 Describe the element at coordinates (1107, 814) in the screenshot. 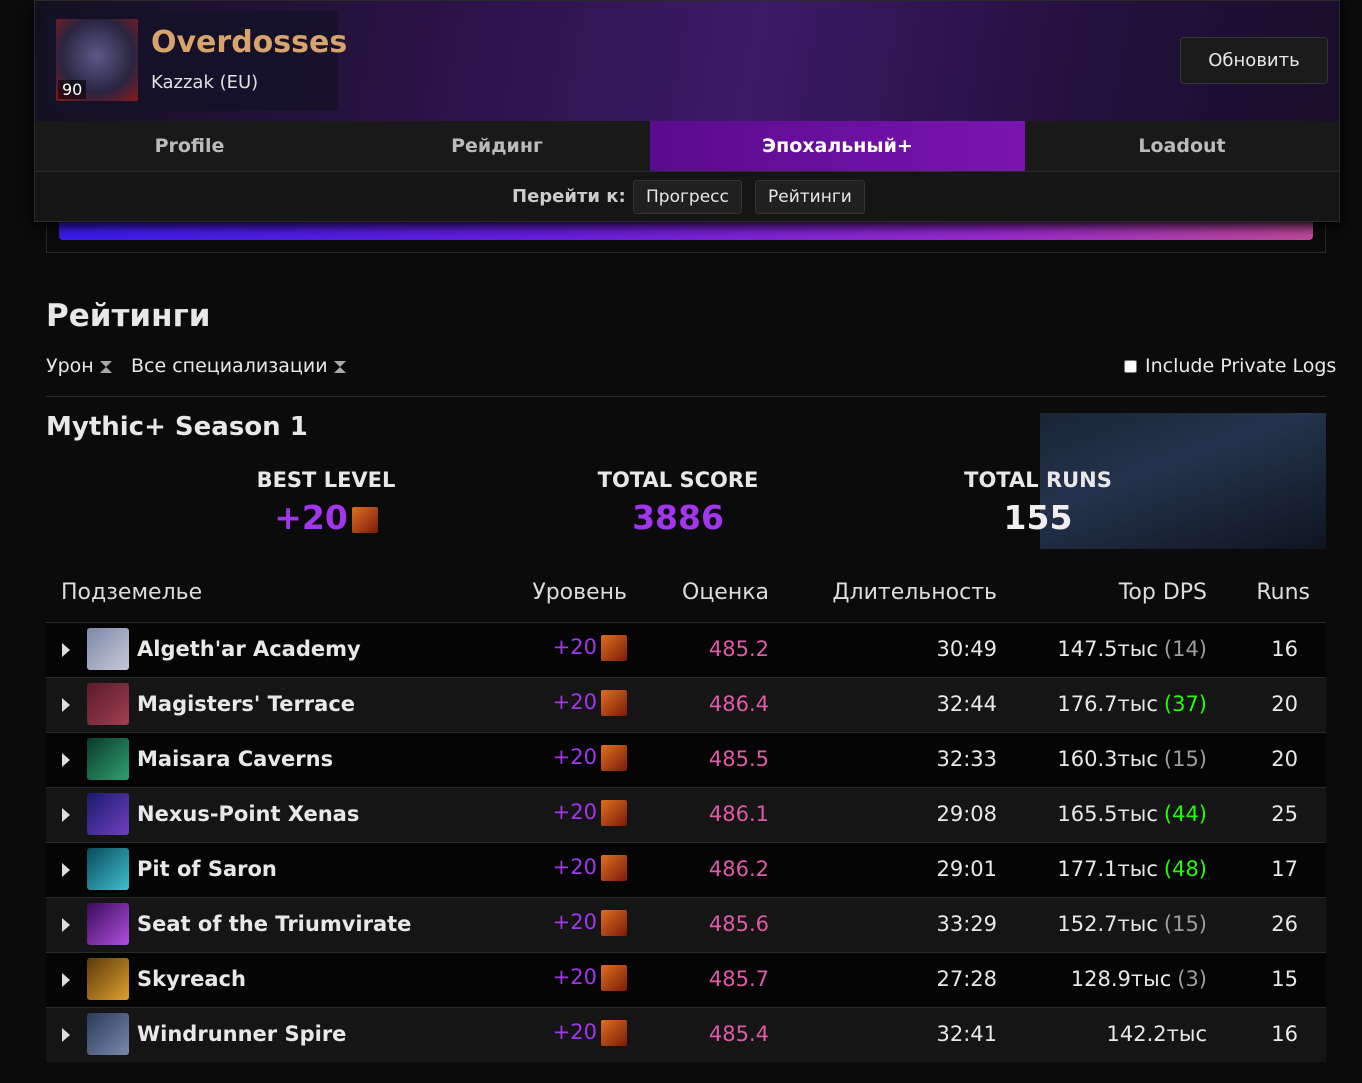

I see `top-dps: 165.5тыс` at that location.